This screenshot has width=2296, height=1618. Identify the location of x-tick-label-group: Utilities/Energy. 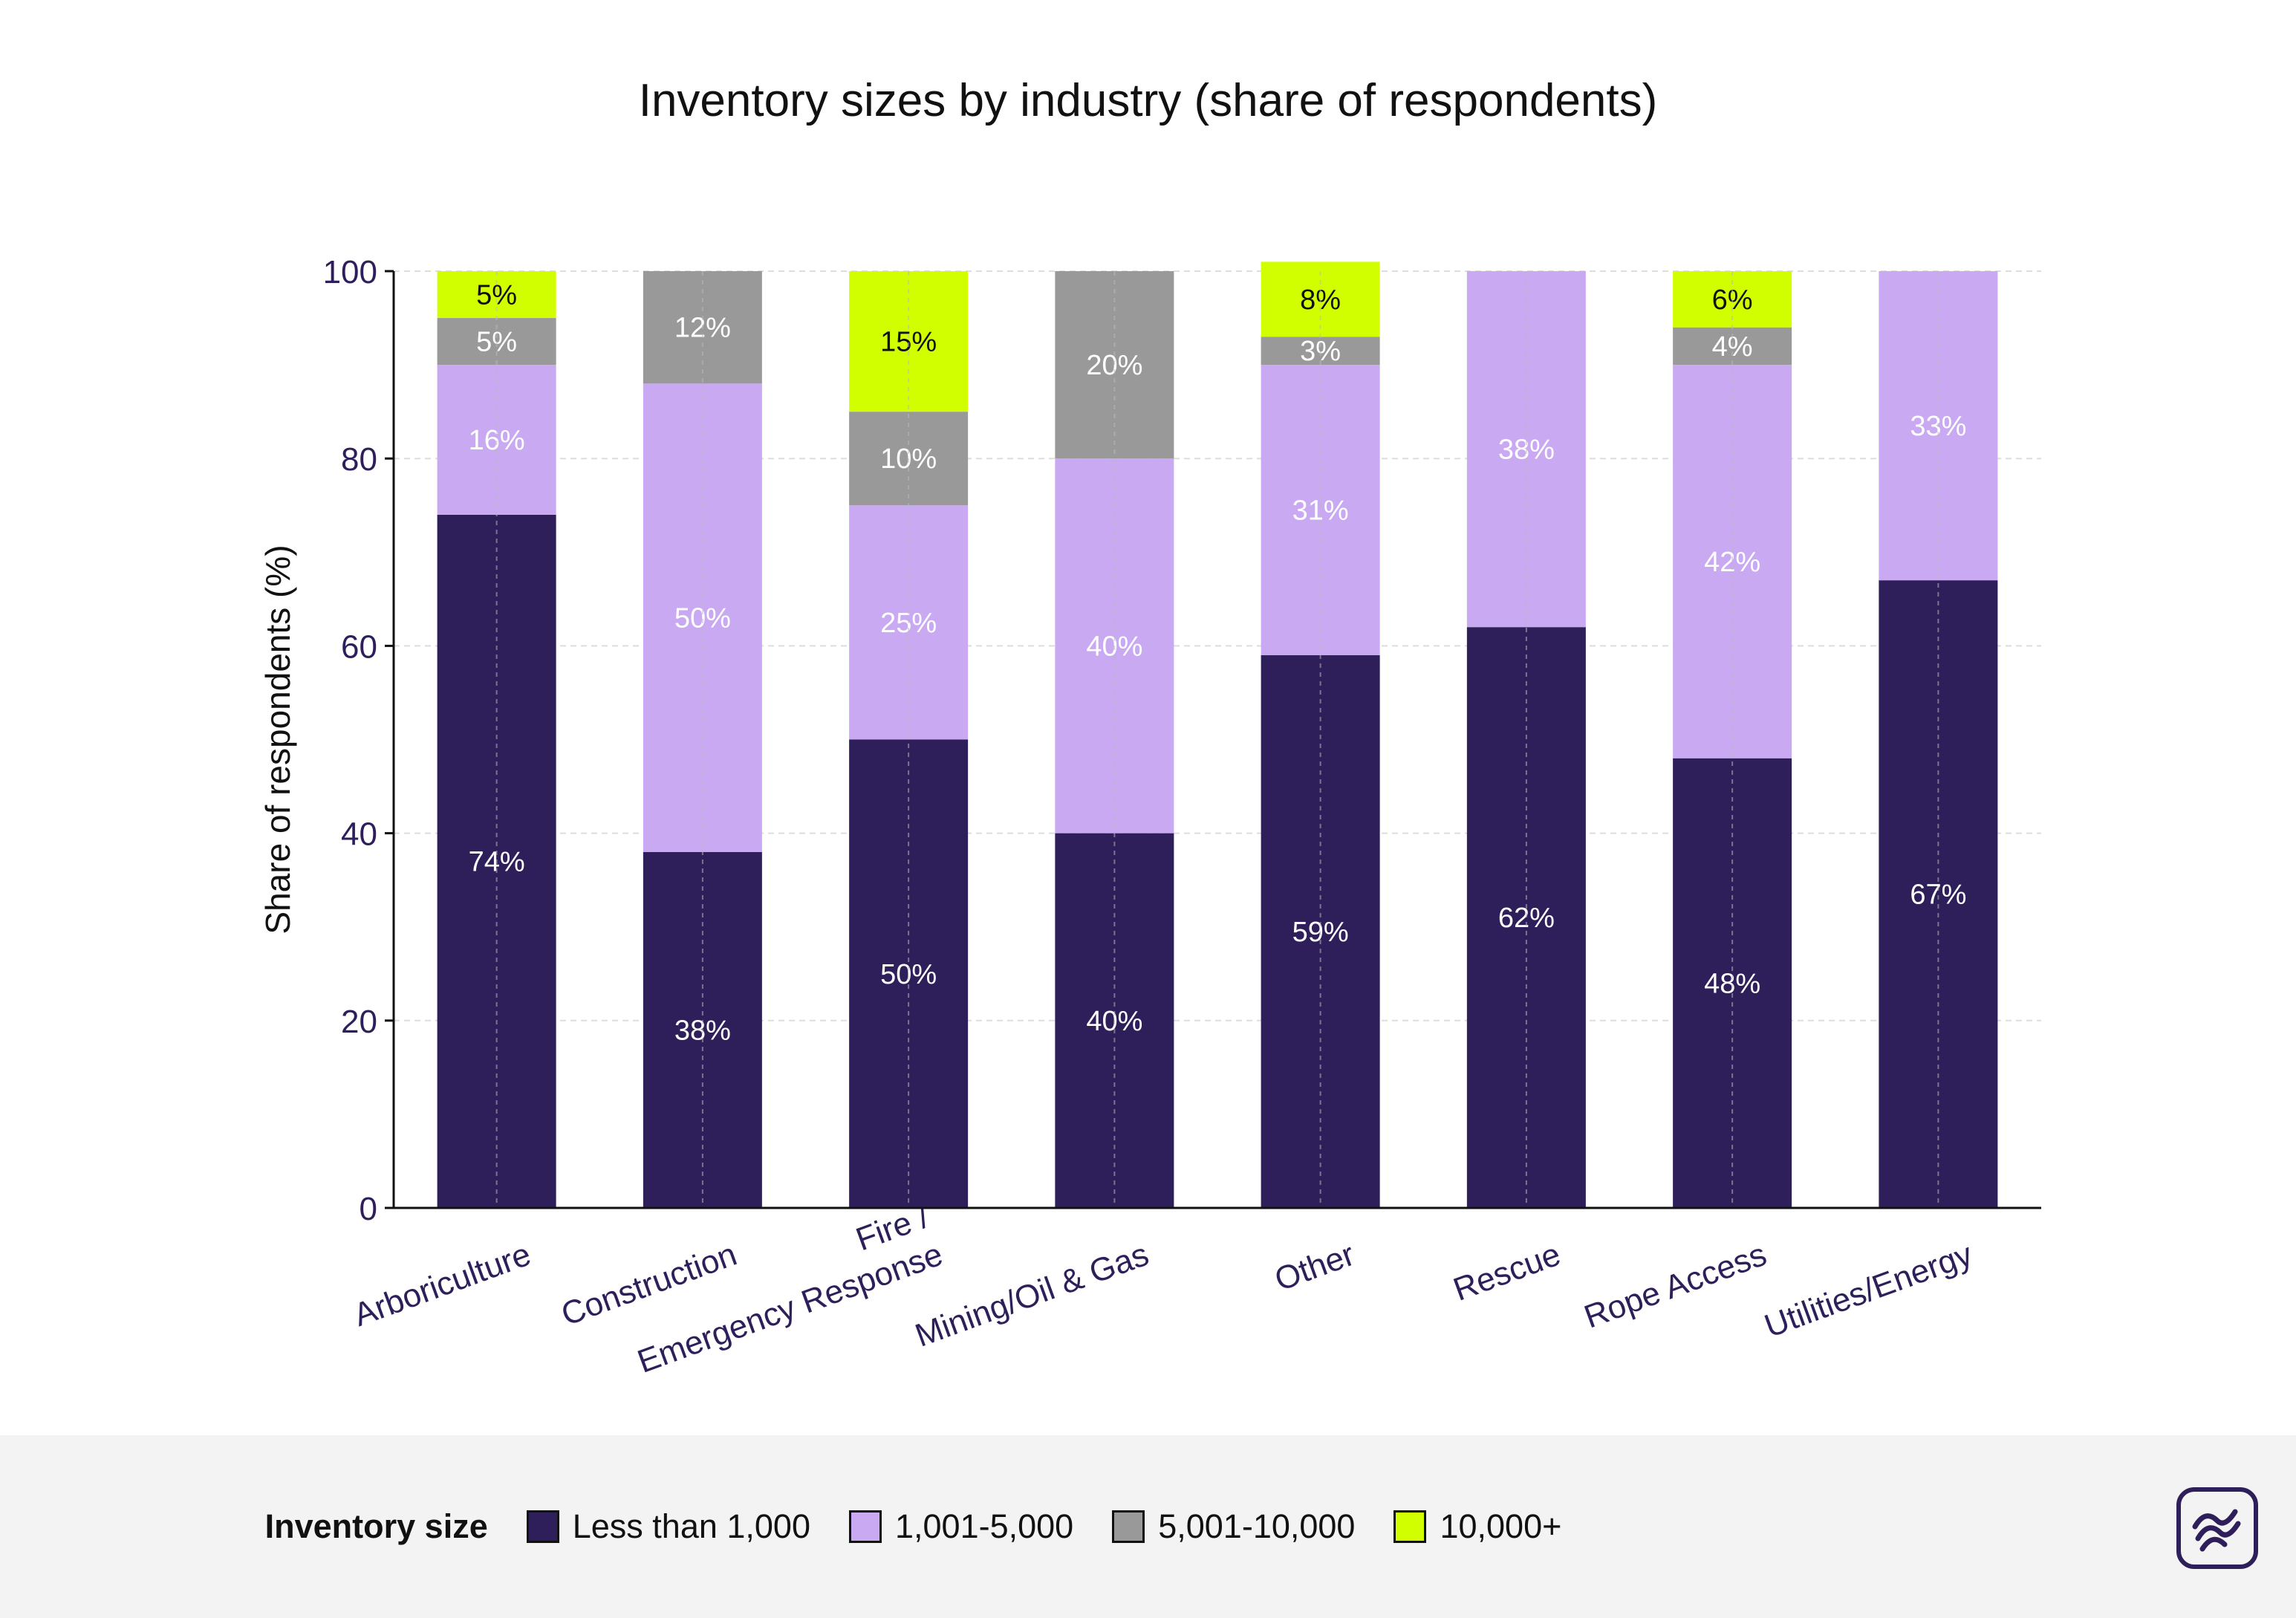
(1868, 1290).